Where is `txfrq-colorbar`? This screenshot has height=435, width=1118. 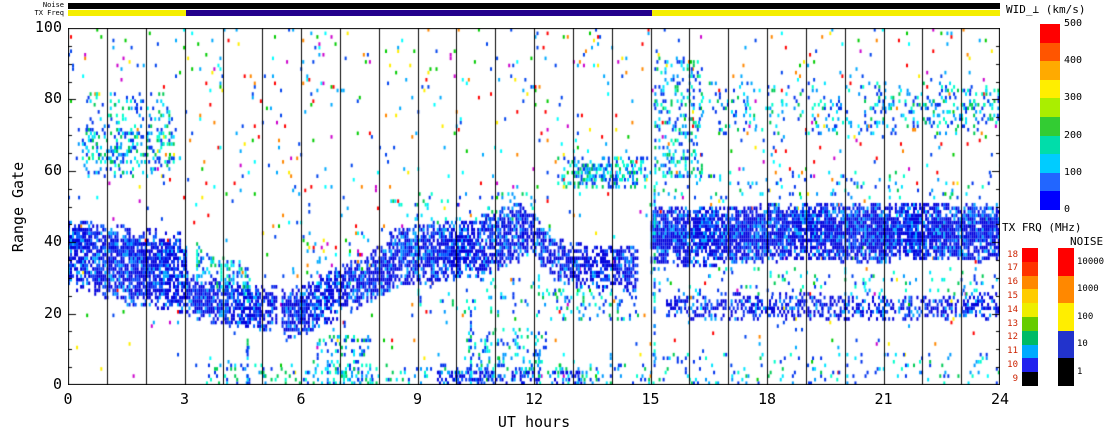 txfrq-colorbar is located at coordinates (1030, 317).